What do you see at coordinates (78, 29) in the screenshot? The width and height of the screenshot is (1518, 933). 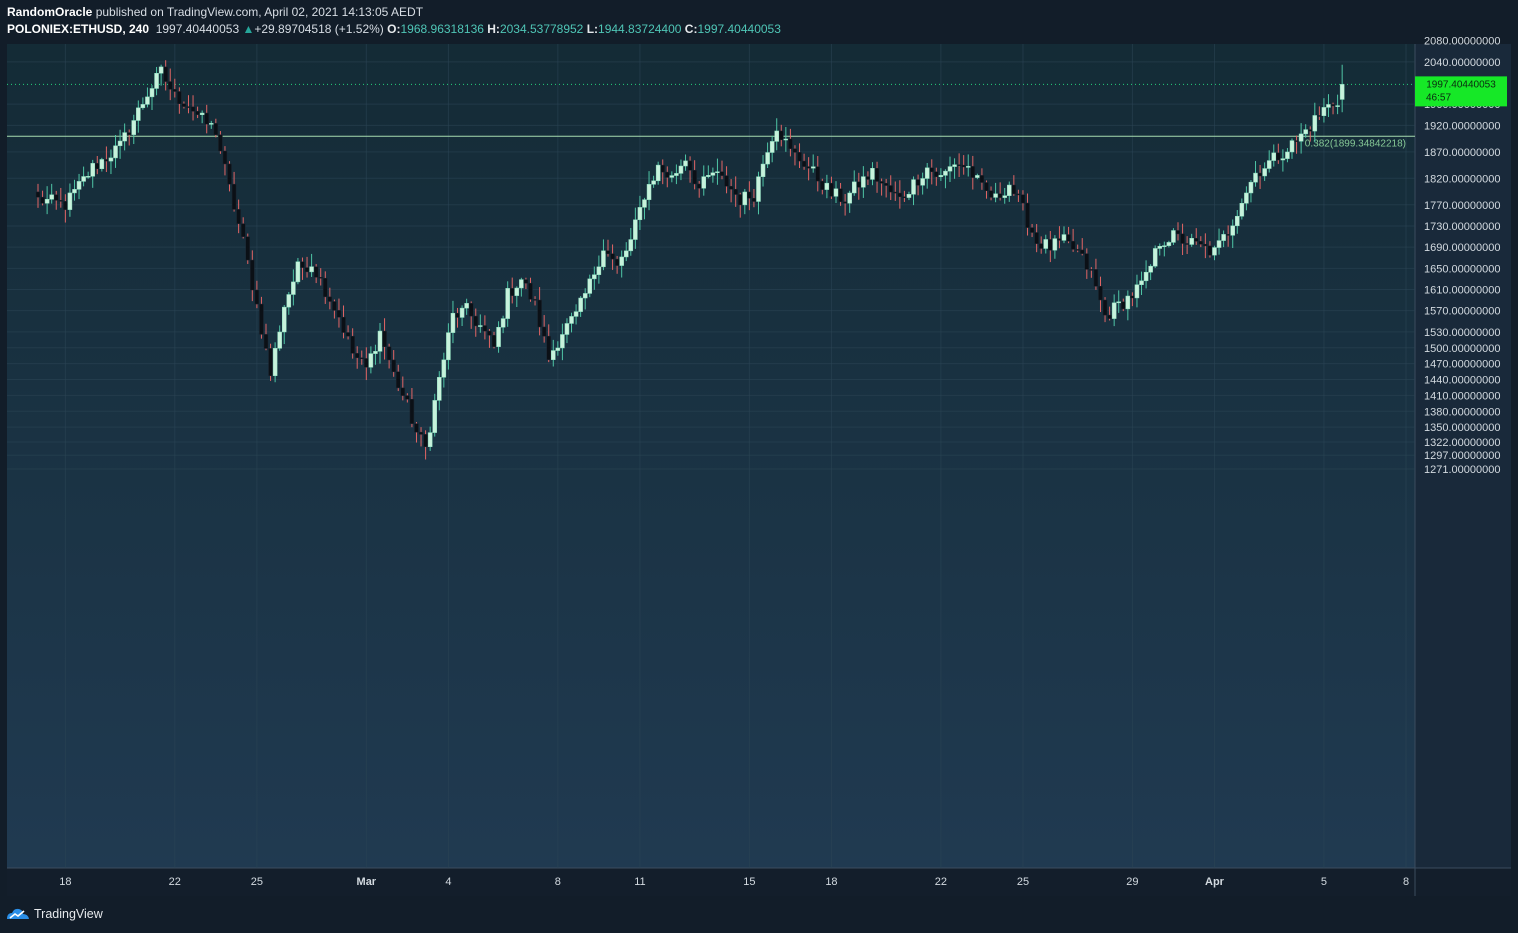 I see `symbol-label: POLONIEX:ETHUSD, 240` at bounding box center [78, 29].